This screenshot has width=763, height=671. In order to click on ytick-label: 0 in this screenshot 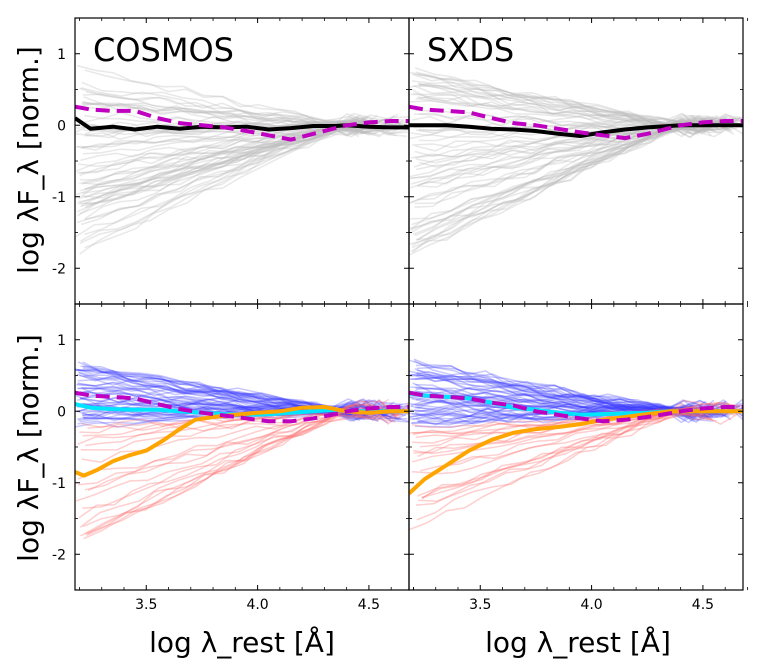, I will do `click(61, 126)`.